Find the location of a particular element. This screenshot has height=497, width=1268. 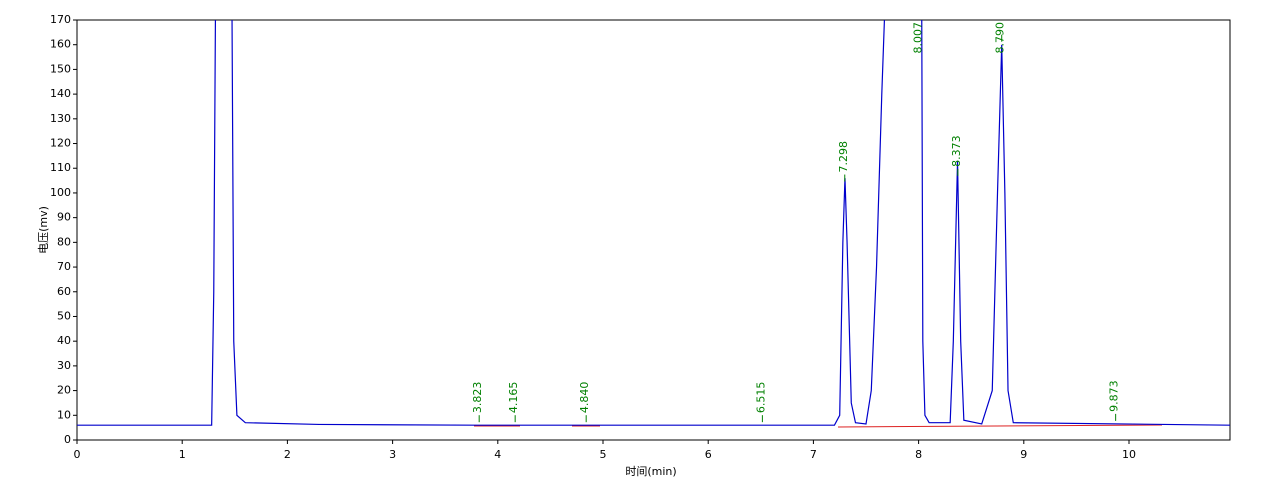

peak-label: 3.823 is located at coordinates (477, 398).